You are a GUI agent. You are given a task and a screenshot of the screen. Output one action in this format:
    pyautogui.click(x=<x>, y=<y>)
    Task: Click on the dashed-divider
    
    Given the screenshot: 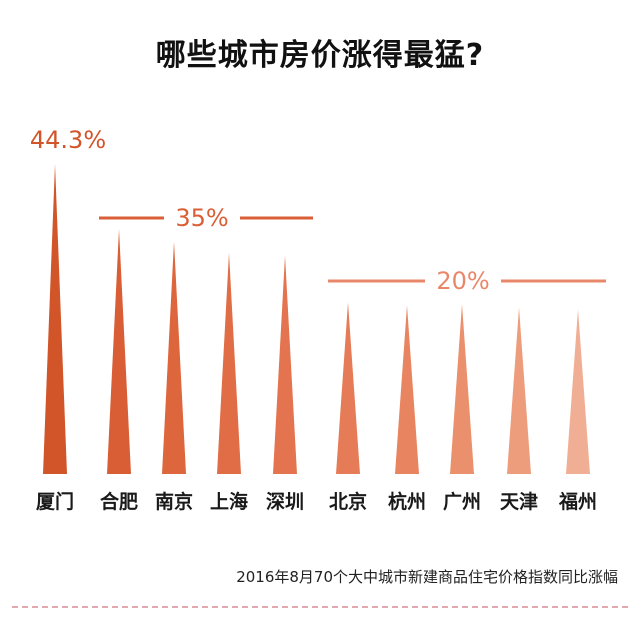 What is the action you would take?
    pyautogui.click(x=320, y=607)
    